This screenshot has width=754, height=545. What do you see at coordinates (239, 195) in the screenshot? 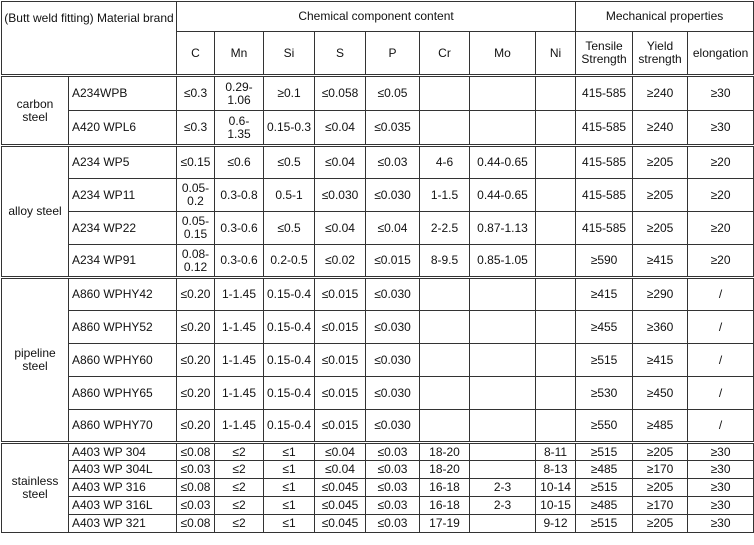
I see `value-cell: 0.3-0.8` at bounding box center [239, 195].